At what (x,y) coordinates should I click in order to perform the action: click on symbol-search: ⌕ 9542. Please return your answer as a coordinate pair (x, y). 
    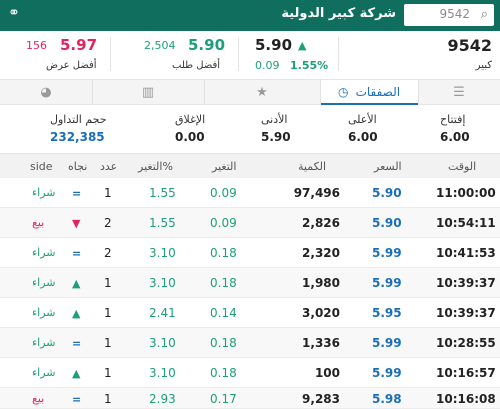
    Looking at the image, I should click on (449, 15).